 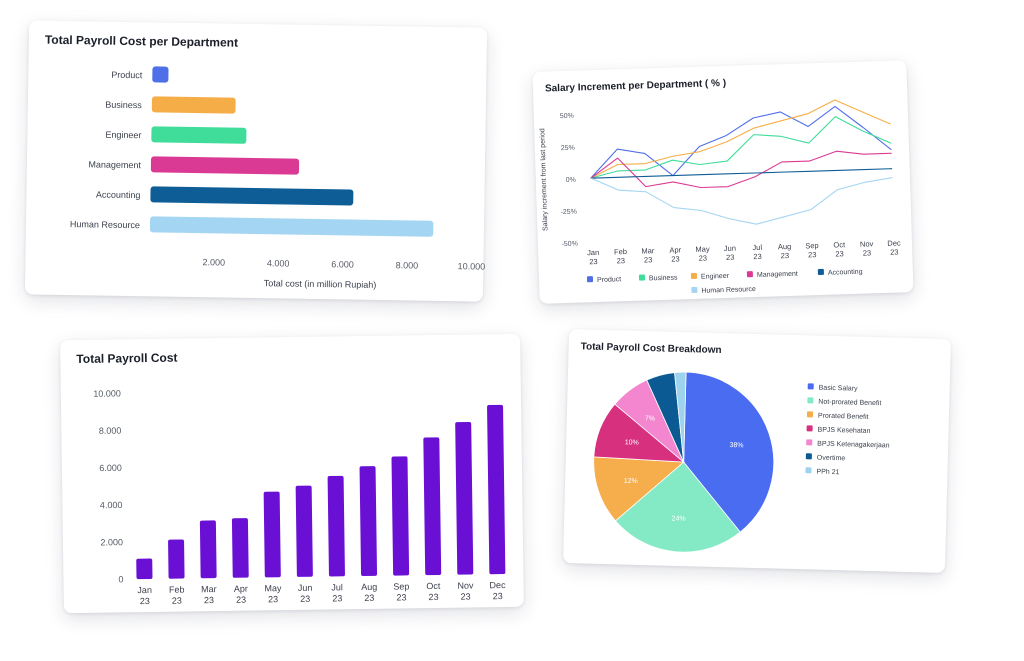 I want to click on slice-label: 7%, so click(x=650, y=418).